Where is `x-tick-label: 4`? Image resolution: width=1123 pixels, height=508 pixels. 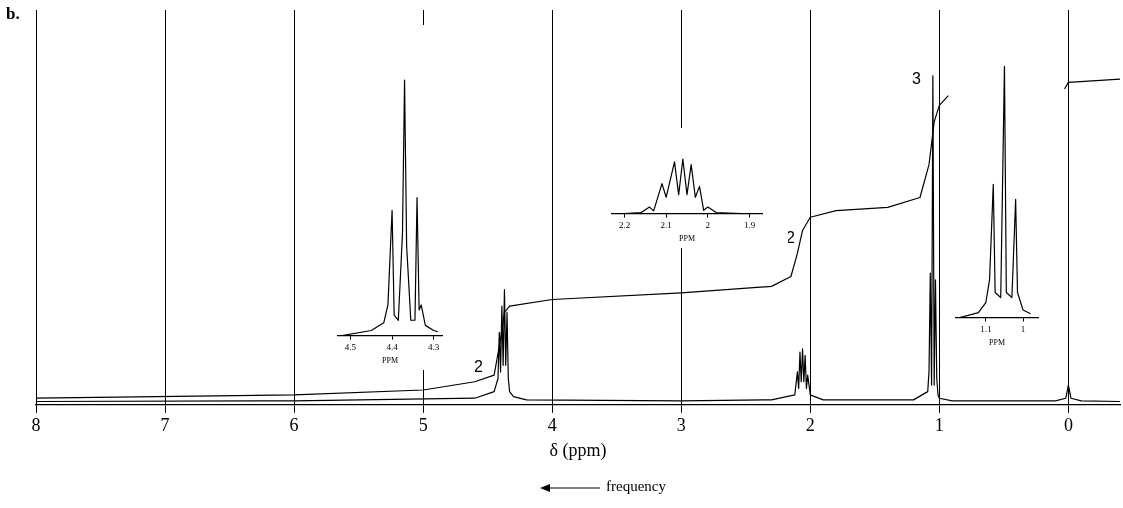 x-tick-label: 4 is located at coordinates (552, 425).